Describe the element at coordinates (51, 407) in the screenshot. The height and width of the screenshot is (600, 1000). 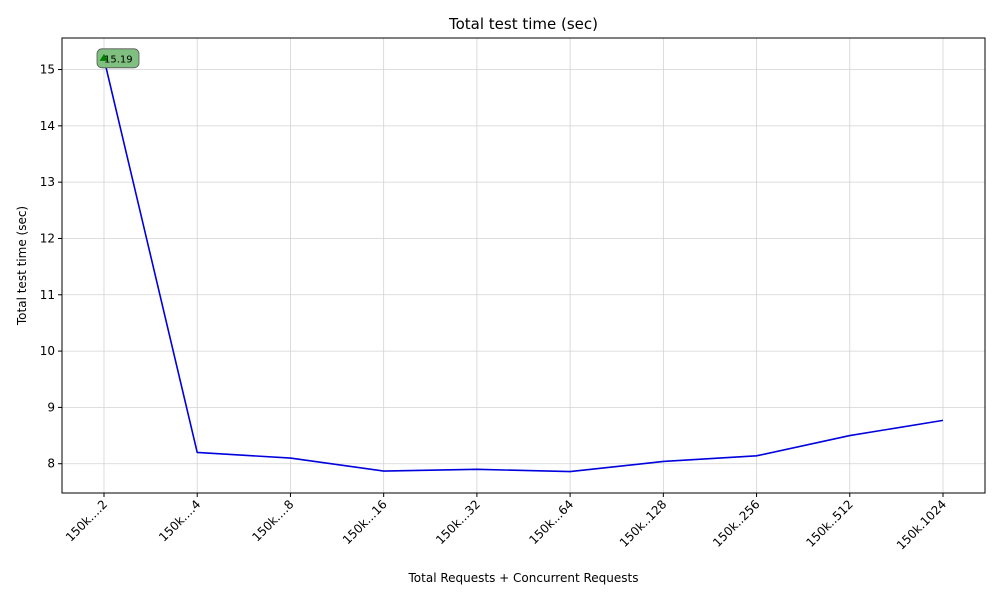
I see `y-tick-label: 9` at that location.